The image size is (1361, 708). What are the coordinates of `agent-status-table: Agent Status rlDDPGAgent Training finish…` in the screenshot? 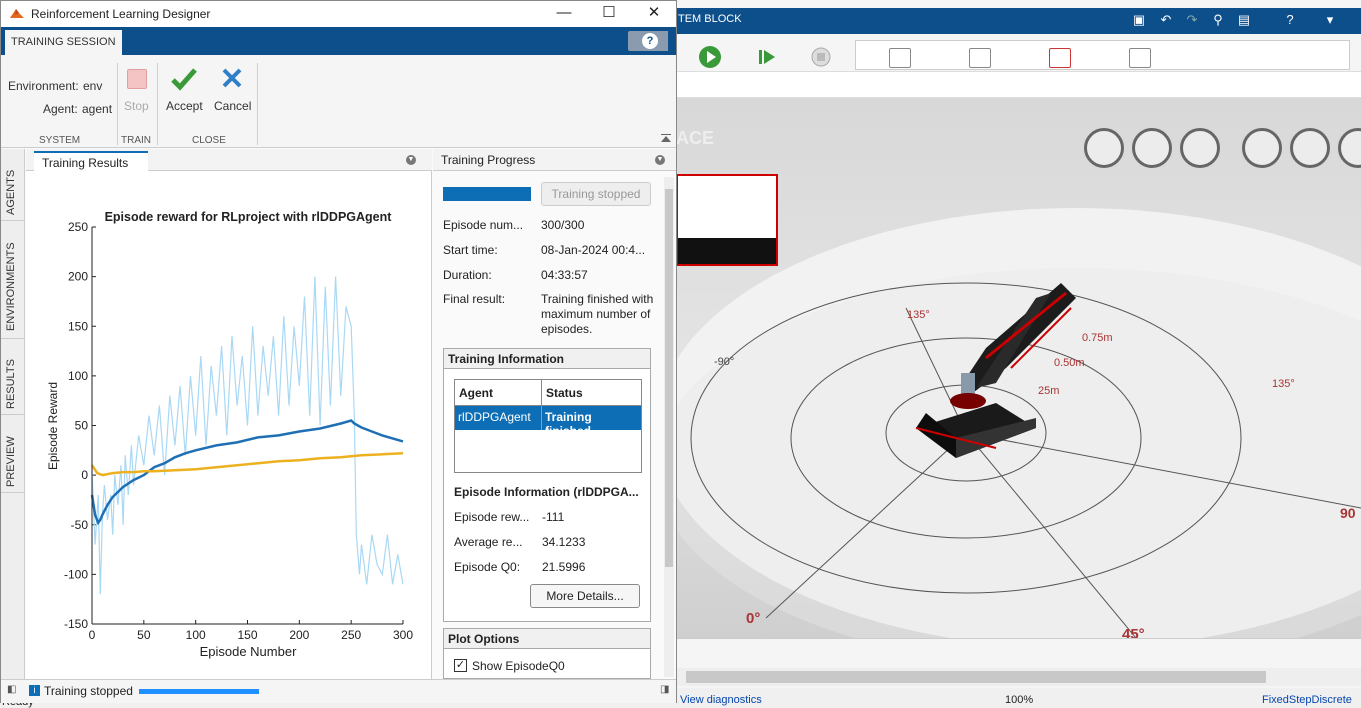 It's located at (548, 426).